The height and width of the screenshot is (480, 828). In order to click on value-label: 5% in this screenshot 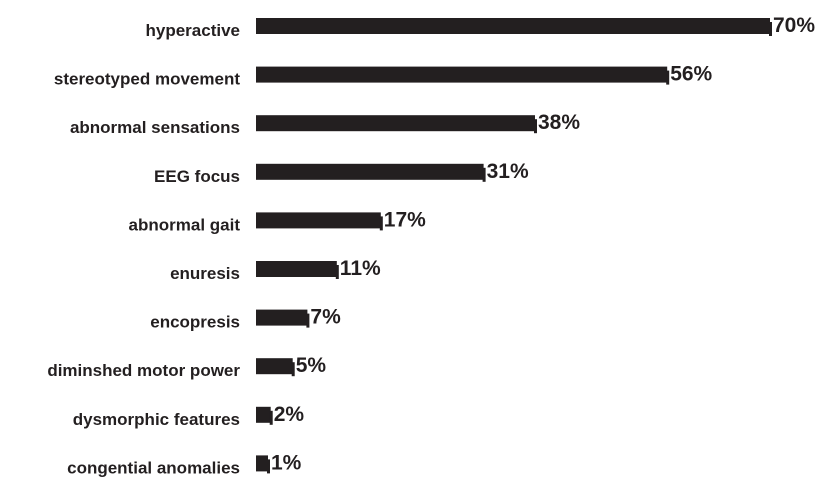, I will do `click(311, 365)`.